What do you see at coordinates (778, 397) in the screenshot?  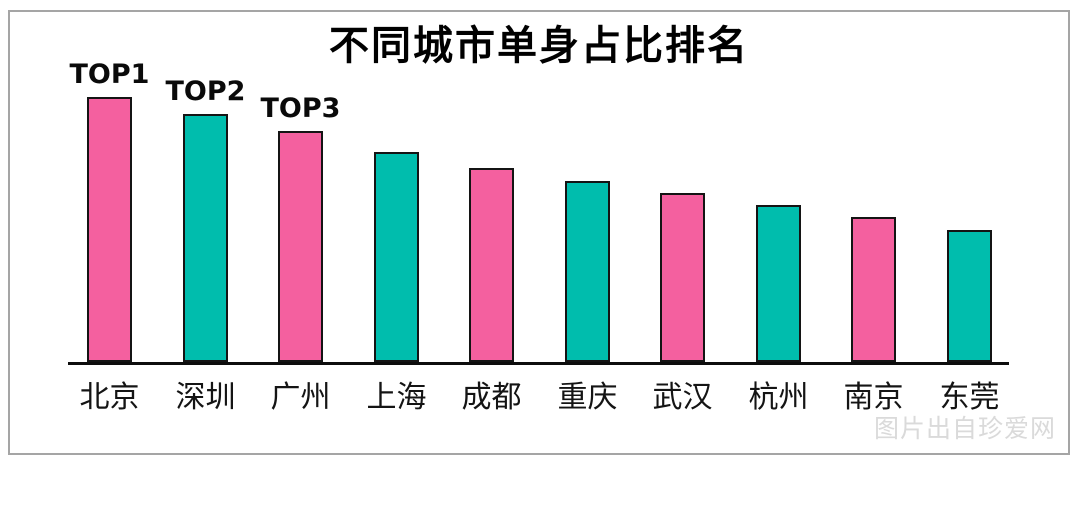 I see `category-label: 杭州` at bounding box center [778, 397].